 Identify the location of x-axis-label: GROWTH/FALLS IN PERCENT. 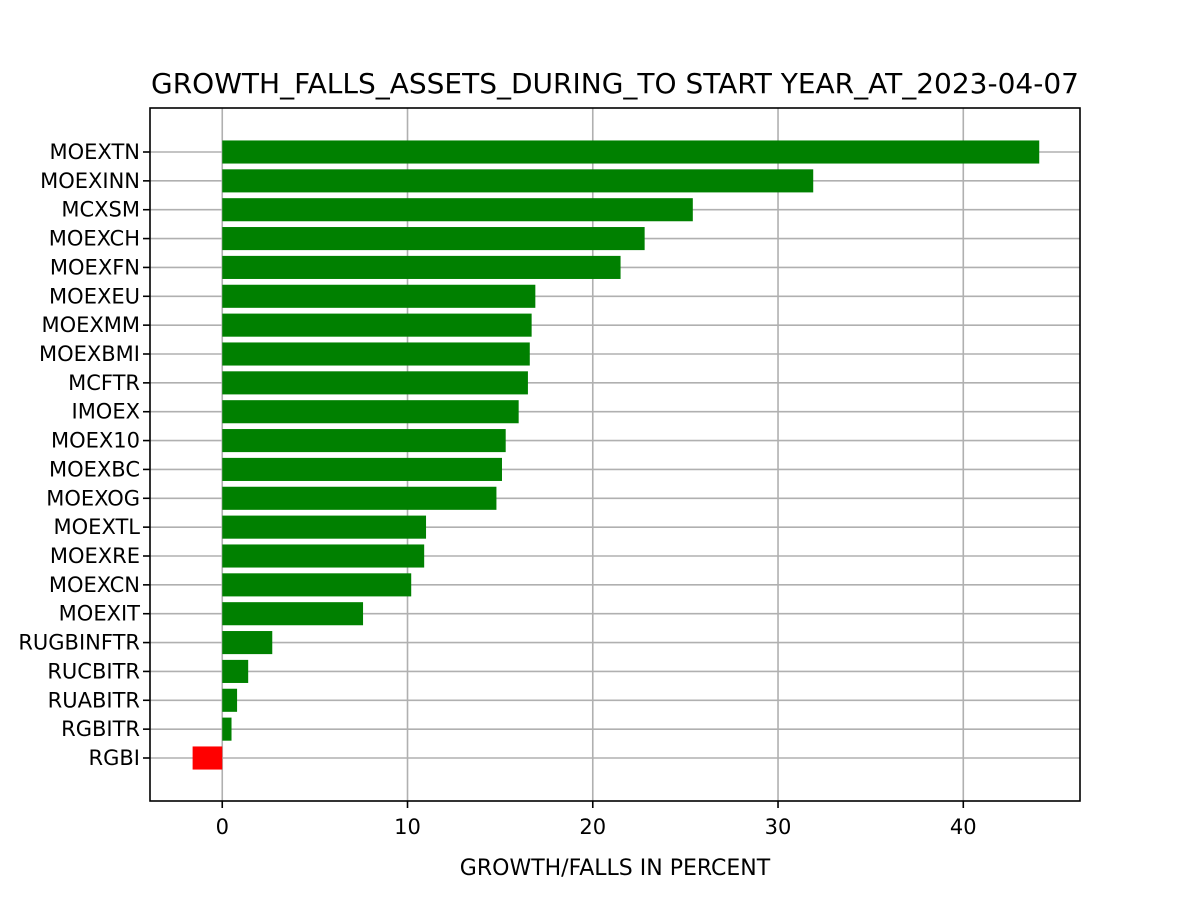
(615, 868).